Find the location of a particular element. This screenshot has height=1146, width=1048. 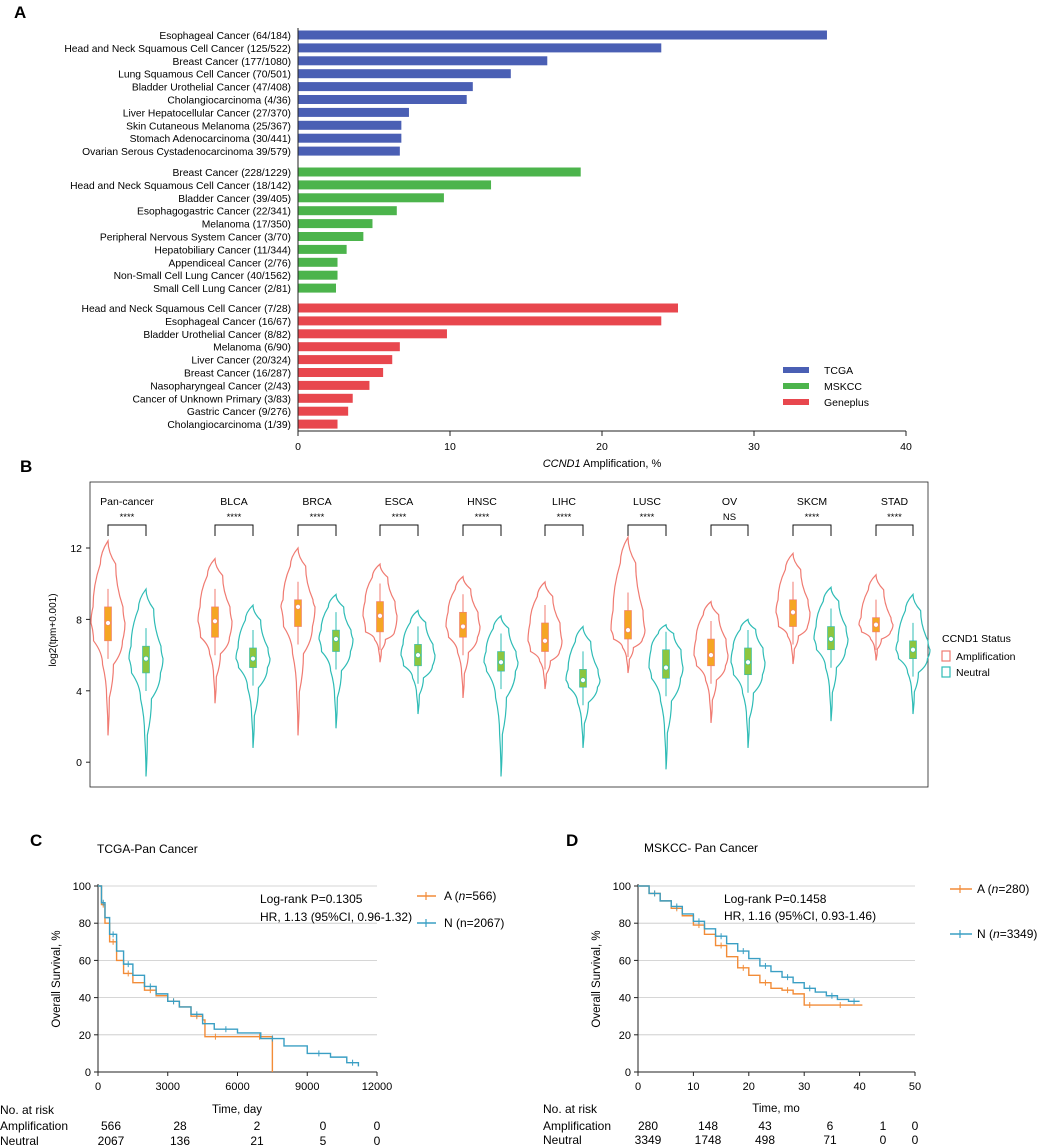

km-y-tick-label: 40 is located at coordinates (85, 999).